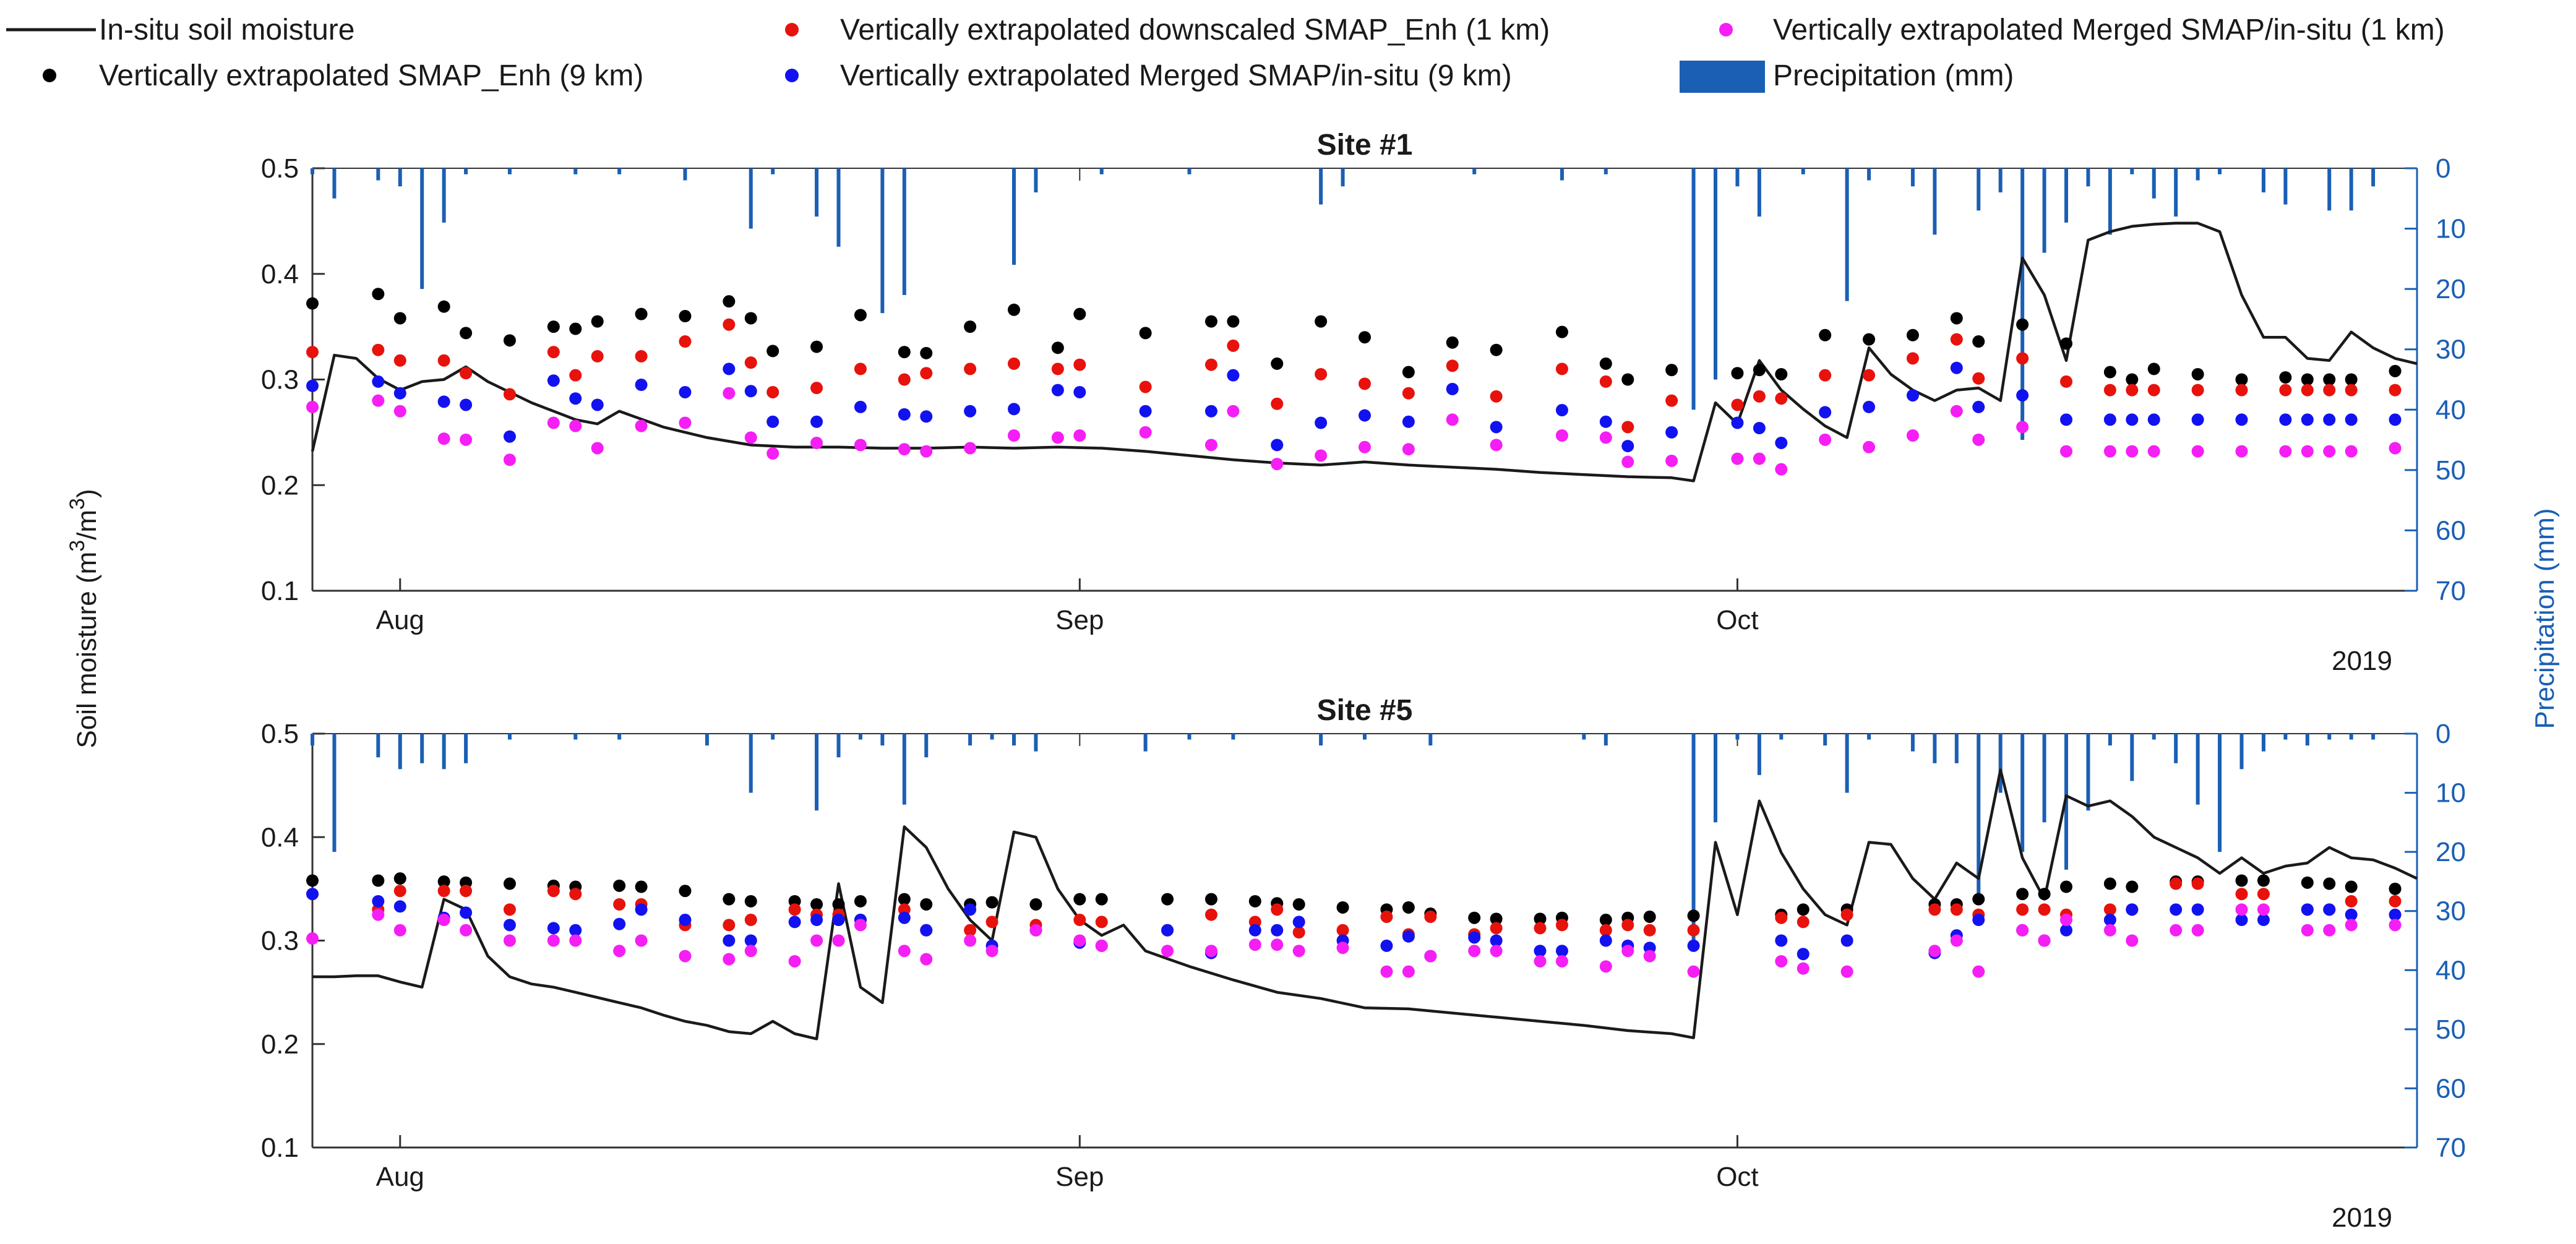 This screenshot has height=1244, width=2576. I want to click on left-tick-label: 0.3, so click(280, 941).